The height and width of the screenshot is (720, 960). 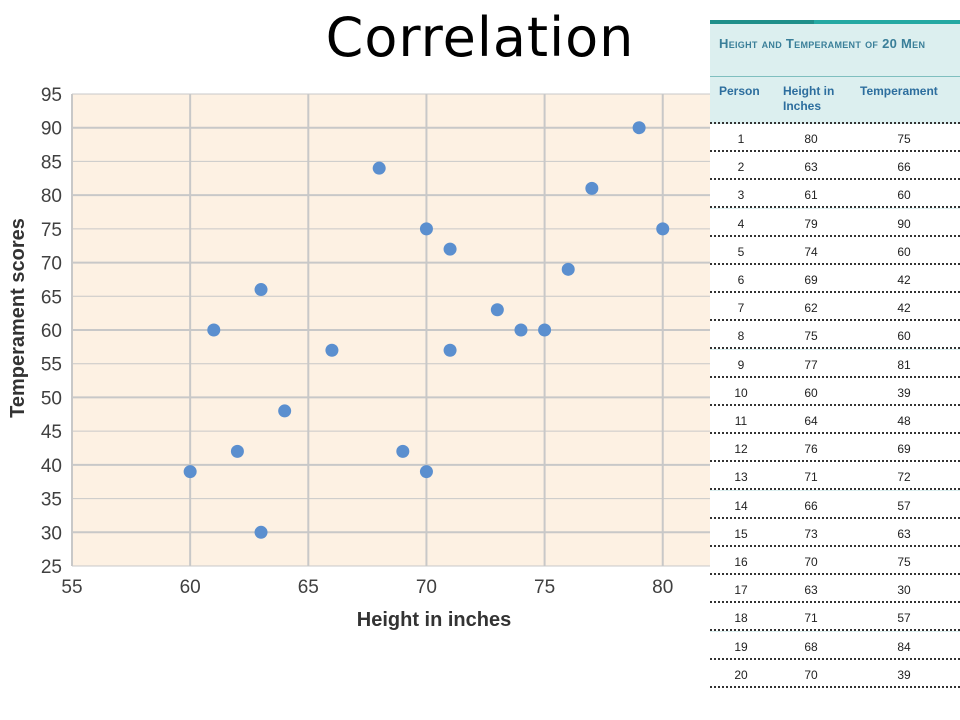 What do you see at coordinates (18, 318) in the screenshot?
I see `y-axis-label: Temperament scores` at bounding box center [18, 318].